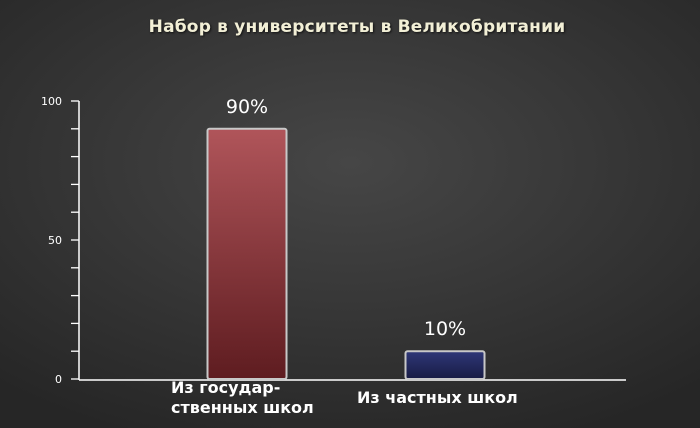 The width and height of the screenshot is (700, 428). Describe the element at coordinates (242, 397) in the screenshot. I see `x-label-state-schools: Из государ- ственных школ` at that location.